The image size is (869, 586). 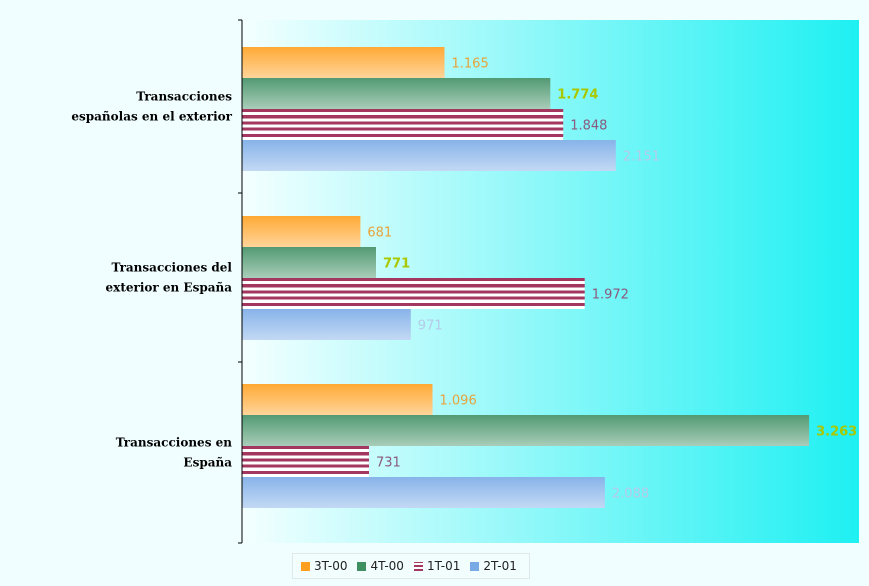 I want to click on data-label: 1.165, so click(x=470, y=64).